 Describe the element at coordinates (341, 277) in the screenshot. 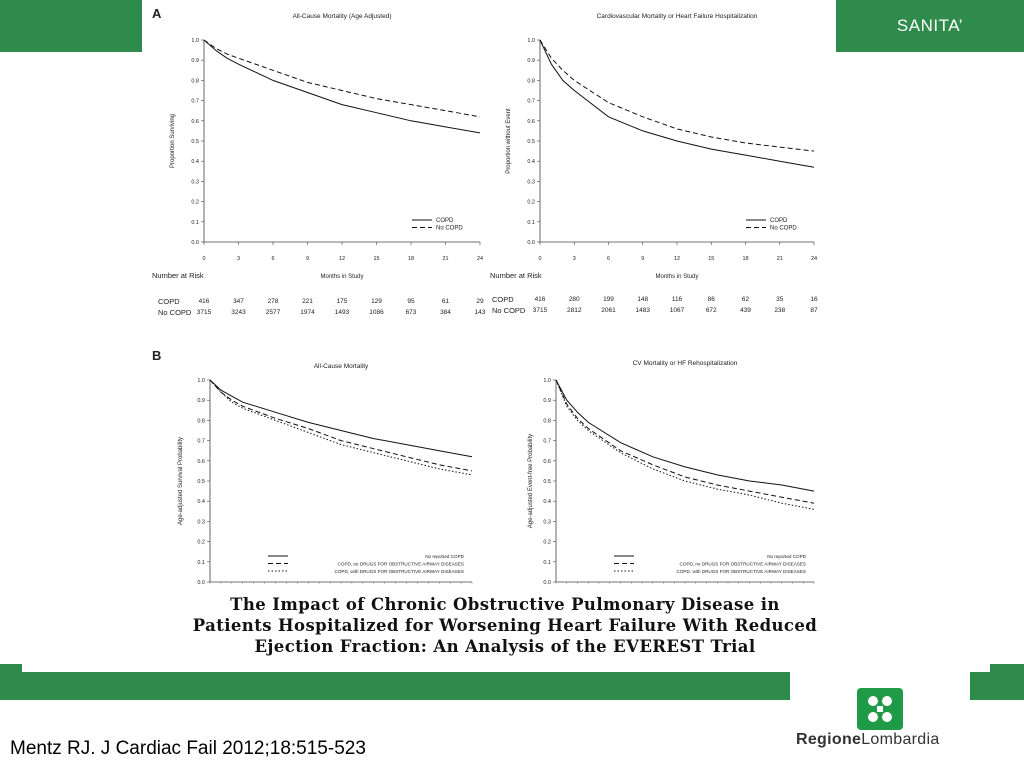

I see `x-axis-label: Months in Study` at that location.